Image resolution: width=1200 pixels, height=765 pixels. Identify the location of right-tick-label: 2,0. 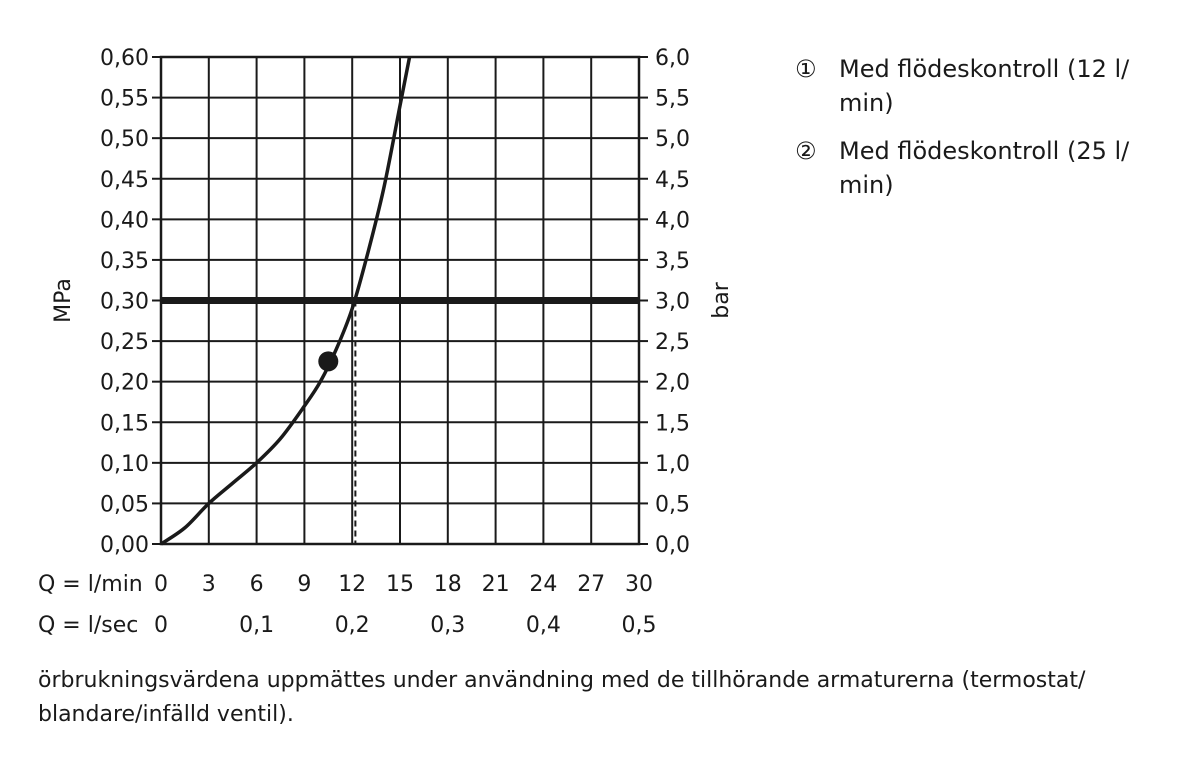
(672, 383).